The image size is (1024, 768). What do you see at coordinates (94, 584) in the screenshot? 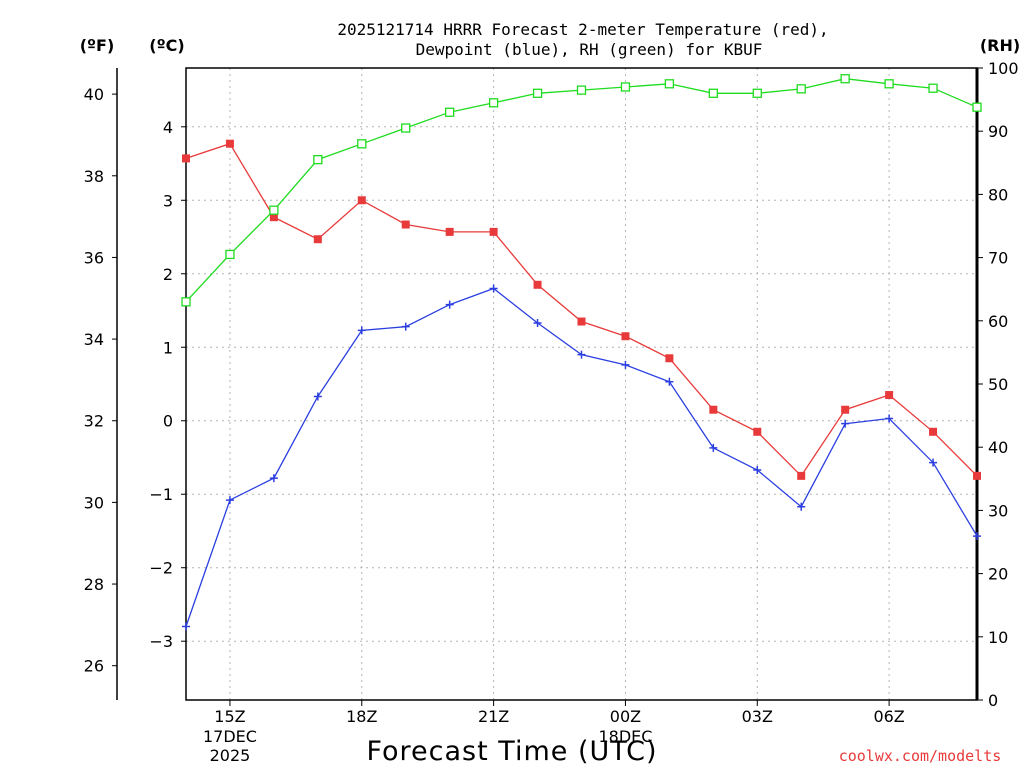
I see `f-tick-label: 28` at bounding box center [94, 584].